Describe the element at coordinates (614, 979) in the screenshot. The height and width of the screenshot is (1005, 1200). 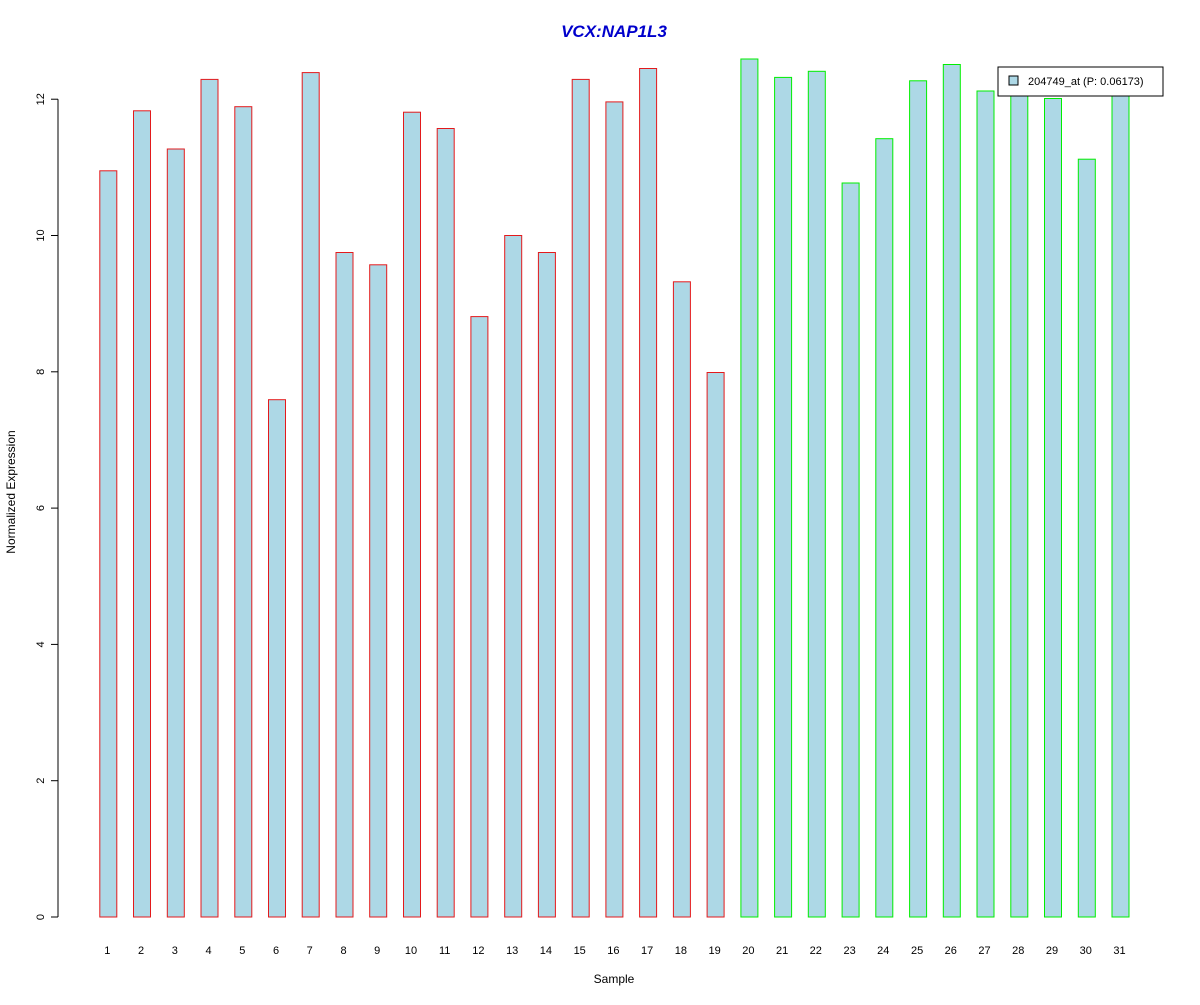
I see `x-axis-label: Sample` at that location.